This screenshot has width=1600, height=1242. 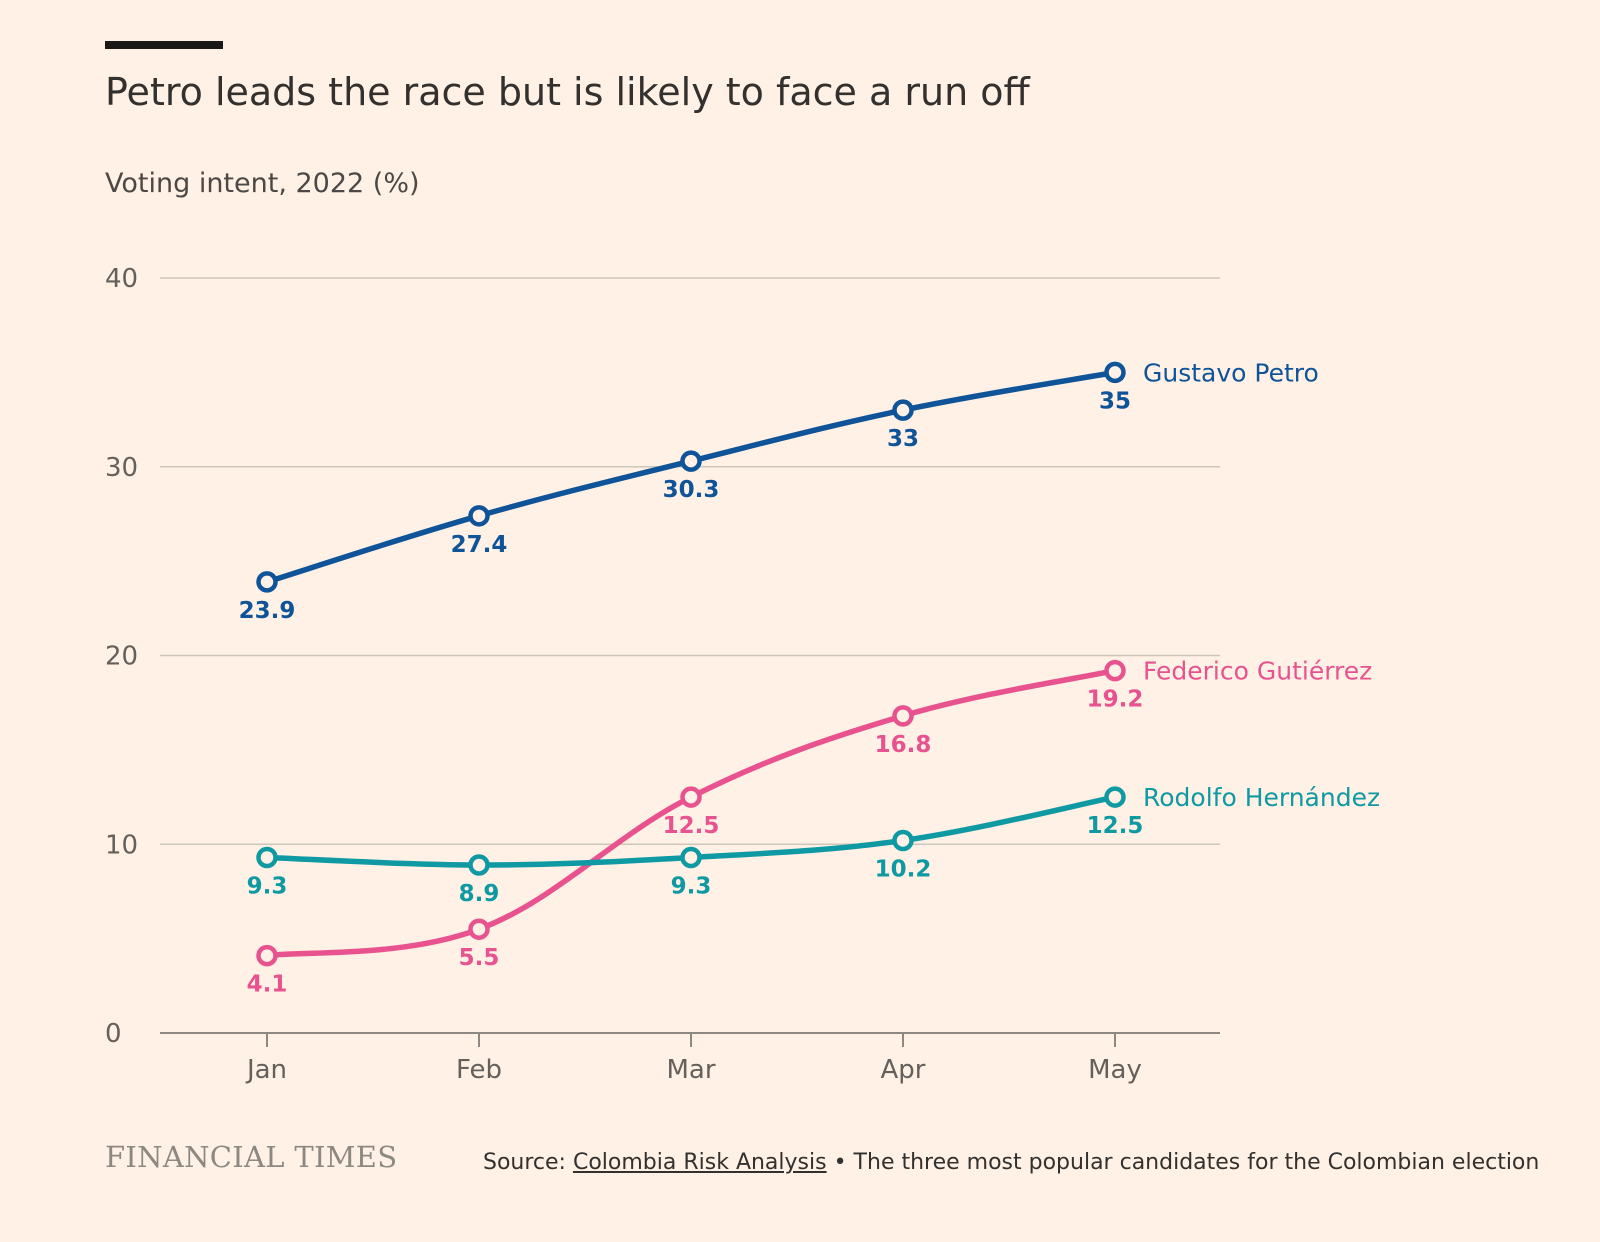 What do you see at coordinates (113, 1034) in the screenshot?
I see `y-tick-label: 0` at bounding box center [113, 1034].